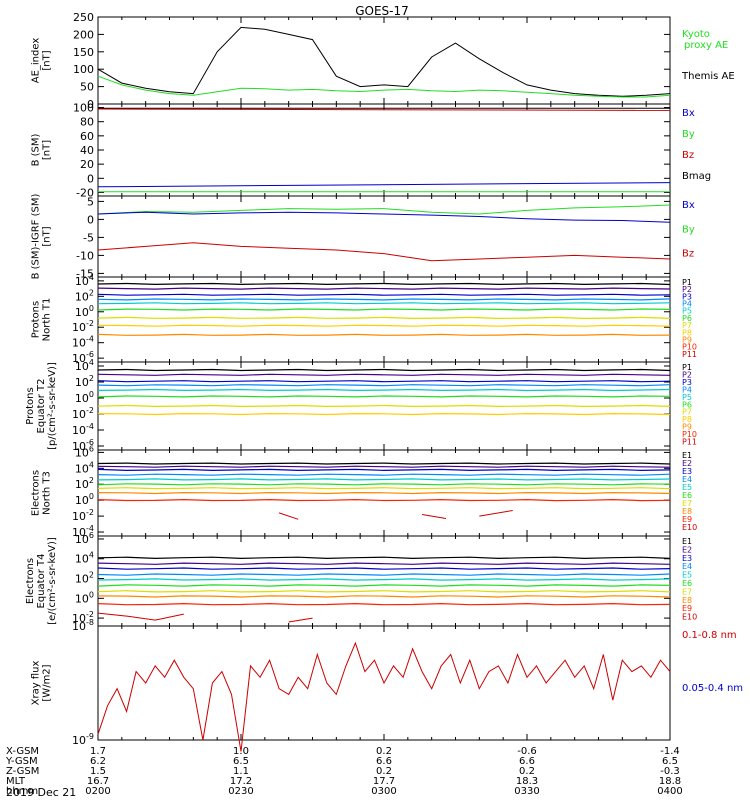 This screenshot has width=750, height=800. I want to click on legend-entry: P3, so click(687, 382).